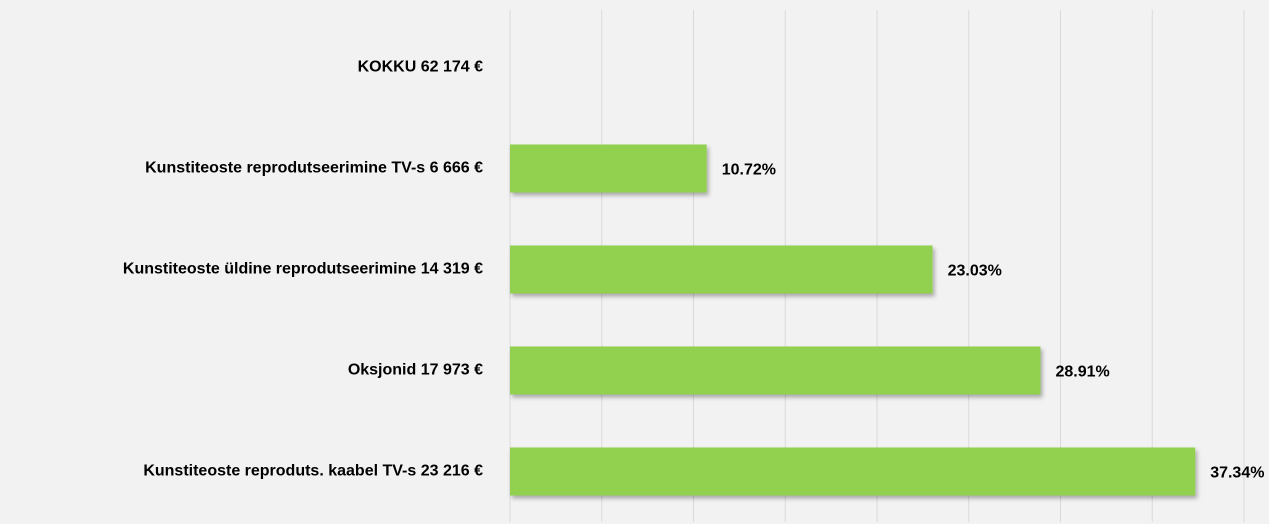 The height and width of the screenshot is (524, 1269). I want to click on data-label: 10.72%, so click(749, 170).